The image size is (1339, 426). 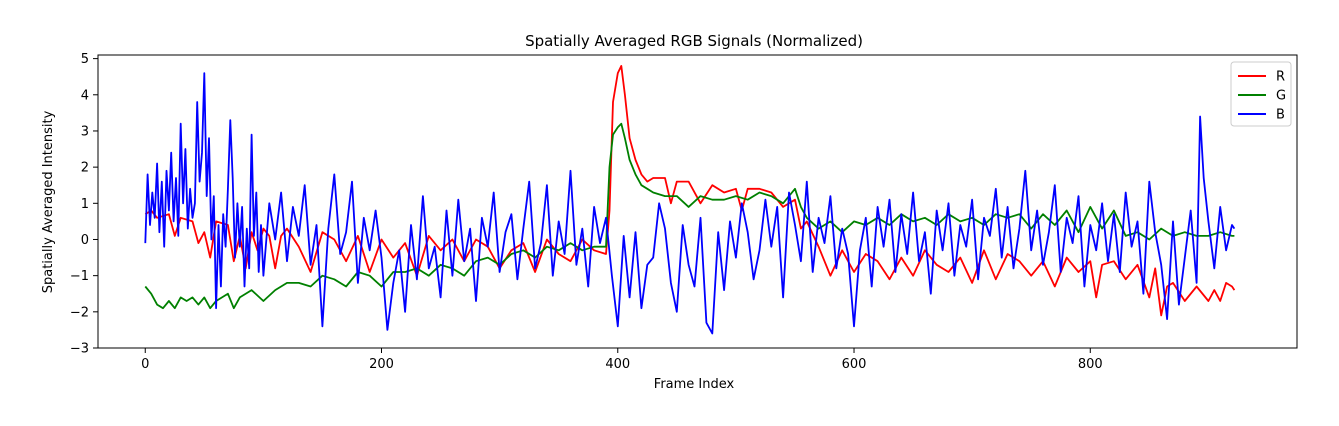 What do you see at coordinates (79, 312) in the screenshot?
I see `y-tick-label: −2` at bounding box center [79, 312].